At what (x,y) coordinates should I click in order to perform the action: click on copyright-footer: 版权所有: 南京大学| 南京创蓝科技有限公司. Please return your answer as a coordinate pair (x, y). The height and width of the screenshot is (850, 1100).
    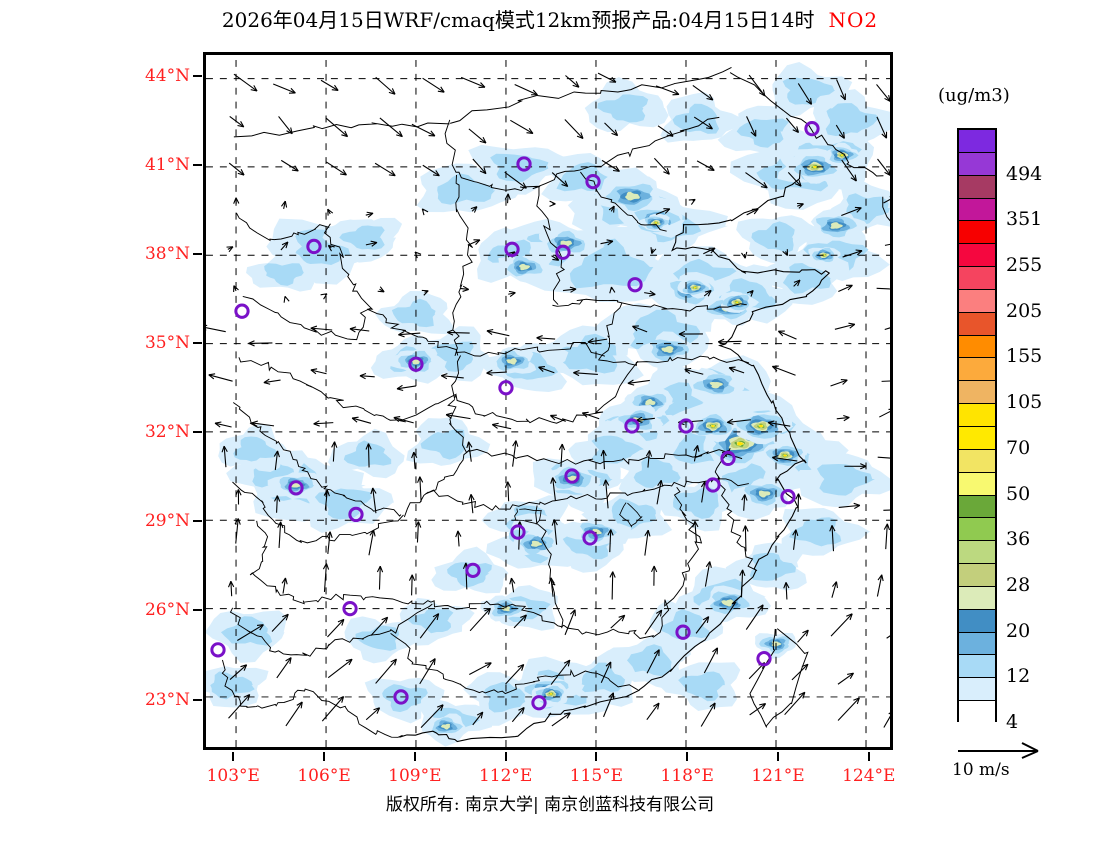
    Looking at the image, I should click on (550, 805).